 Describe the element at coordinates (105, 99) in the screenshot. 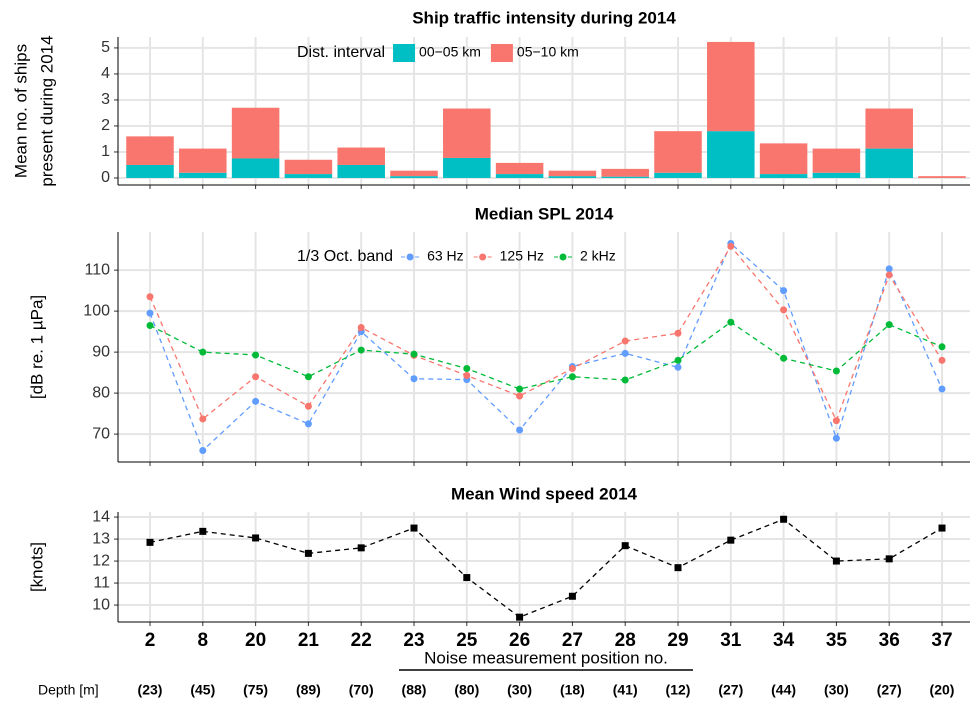

I see `y-tick-label: 3` at that location.